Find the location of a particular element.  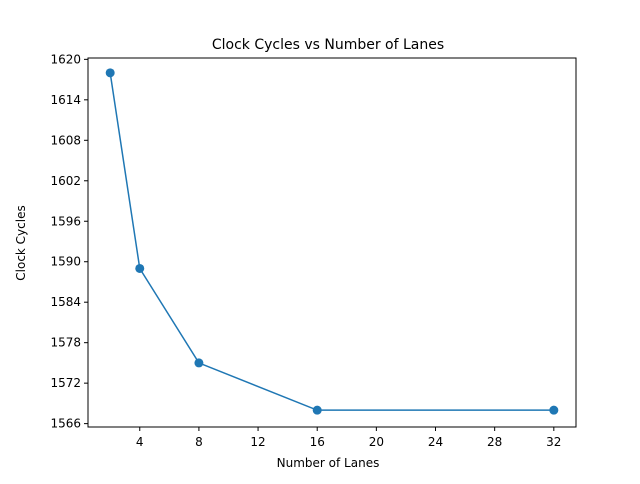

y-tick-label: 1572 is located at coordinates (65, 383).